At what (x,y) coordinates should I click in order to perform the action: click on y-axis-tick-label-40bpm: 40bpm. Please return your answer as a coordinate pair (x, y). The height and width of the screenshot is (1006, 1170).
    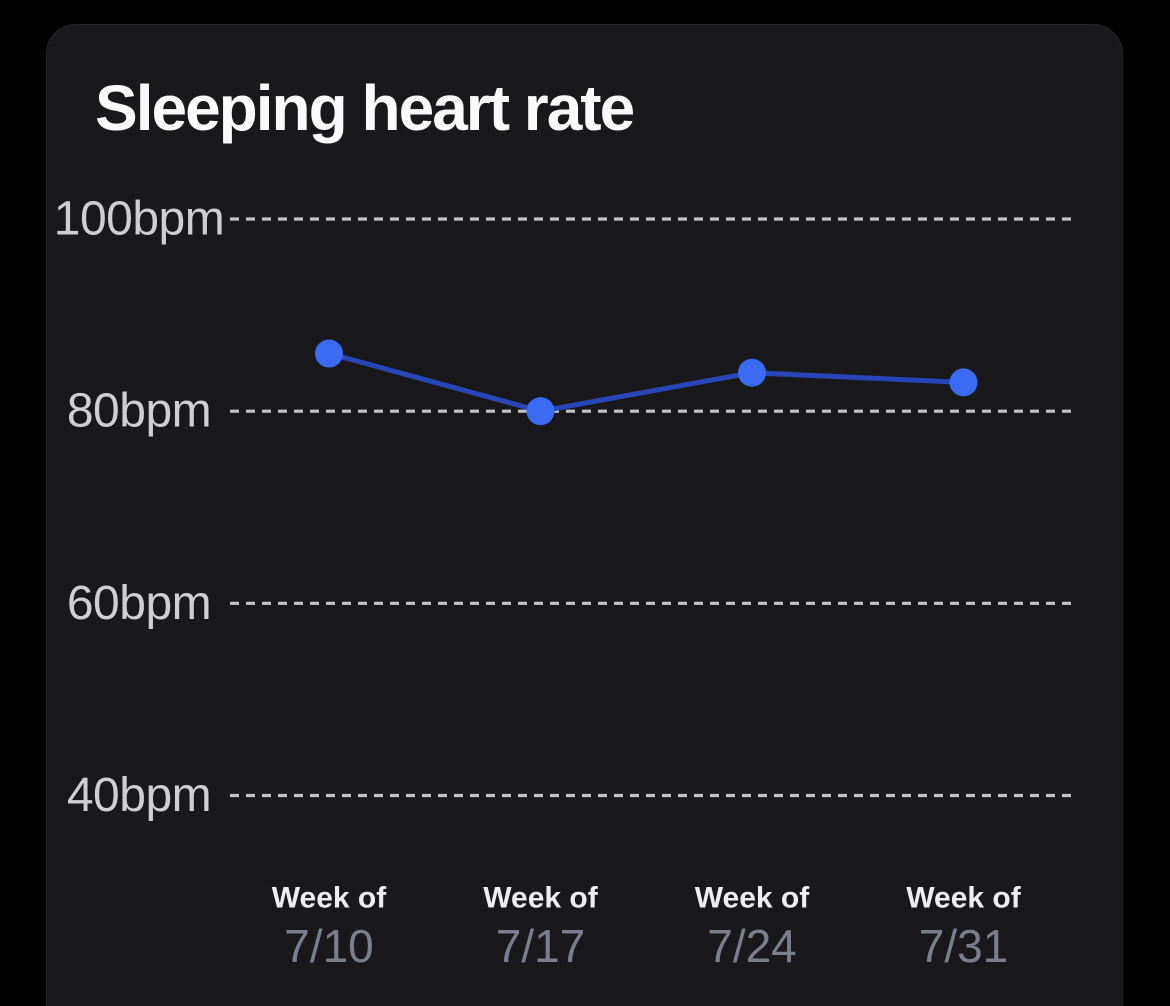
    Looking at the image, I should click on (139, 795).